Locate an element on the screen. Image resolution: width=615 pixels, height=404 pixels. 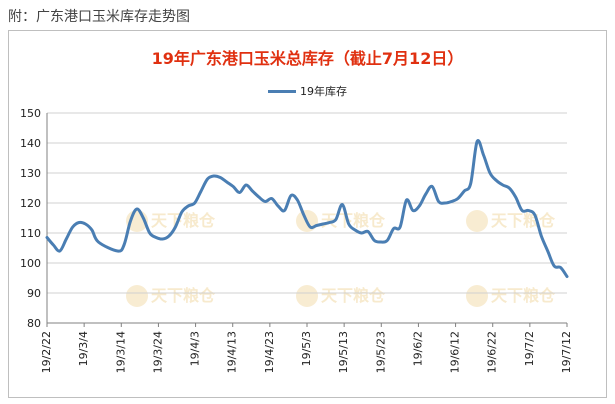
x-tick-label: 19/4/13 is located at coordinates (232, 352).